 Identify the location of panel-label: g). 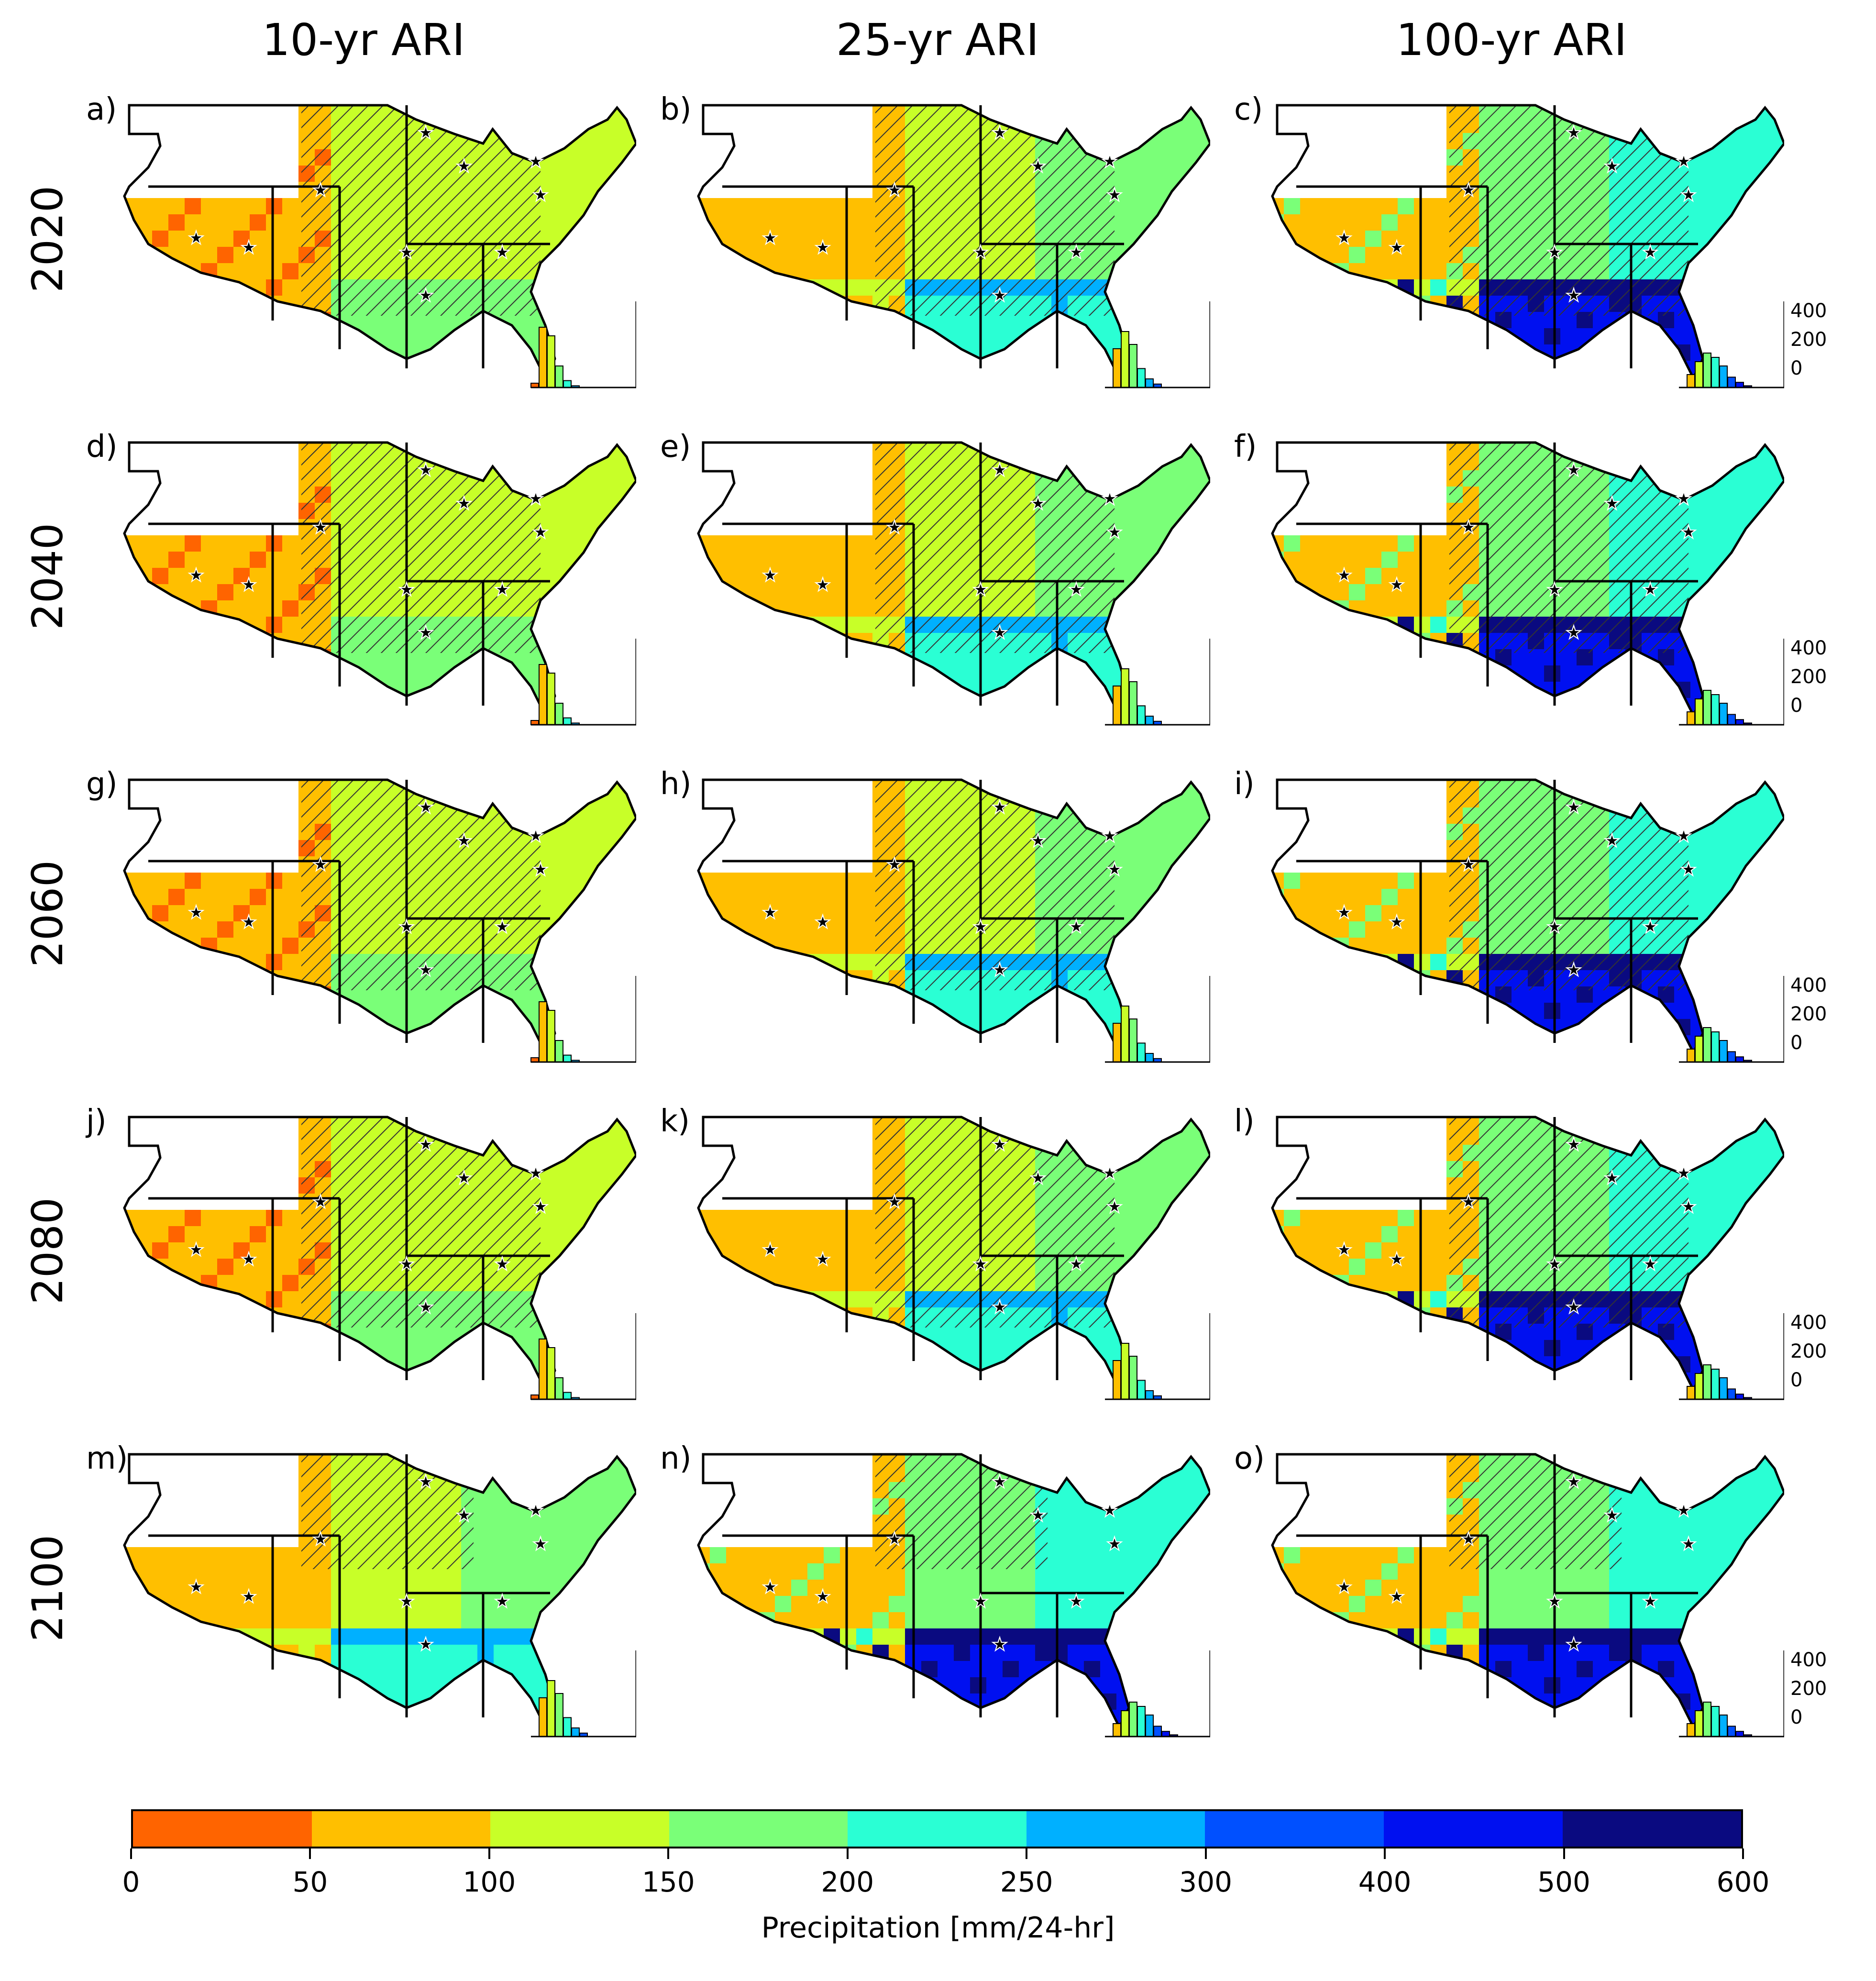
(102, 784).